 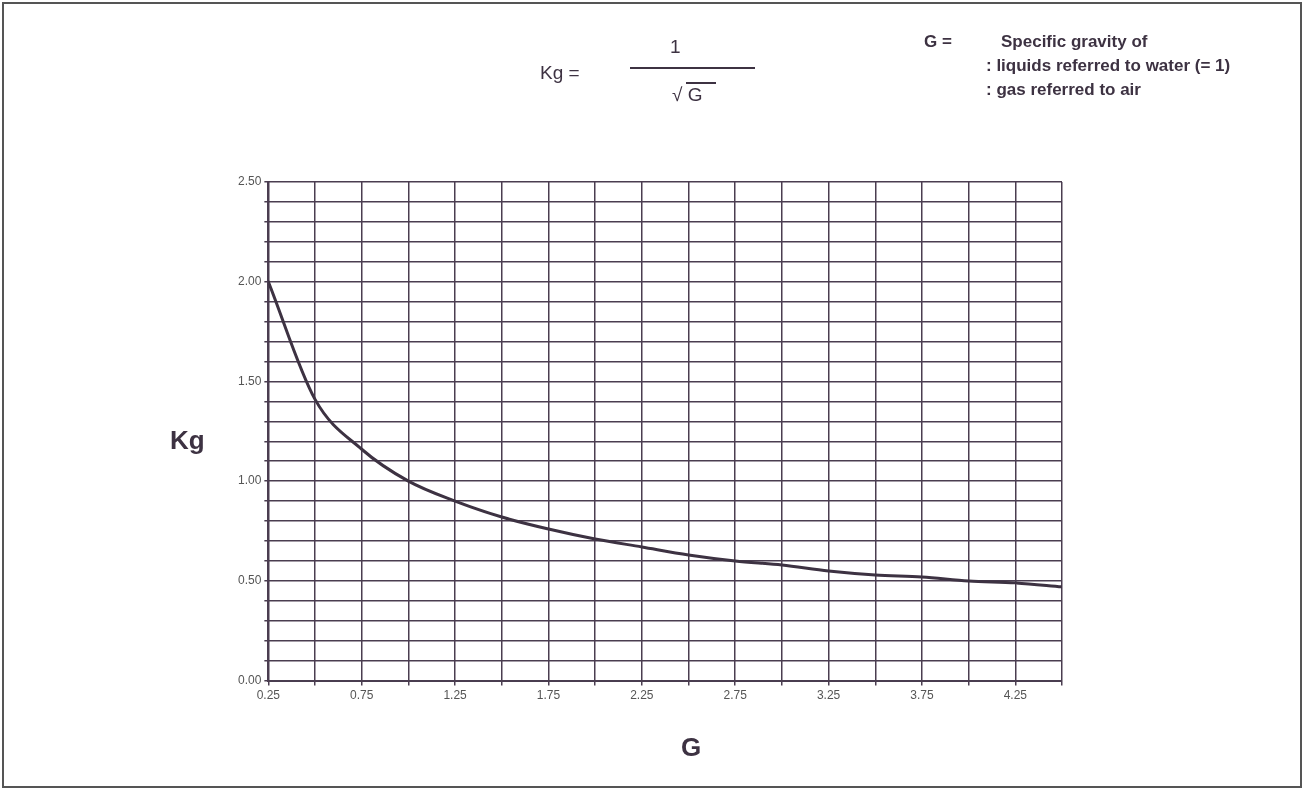 What do you see at coordinates (250, 281) in the screenshot?
I see `y-tick-label: 2.00` at bounding box center [250, 281].